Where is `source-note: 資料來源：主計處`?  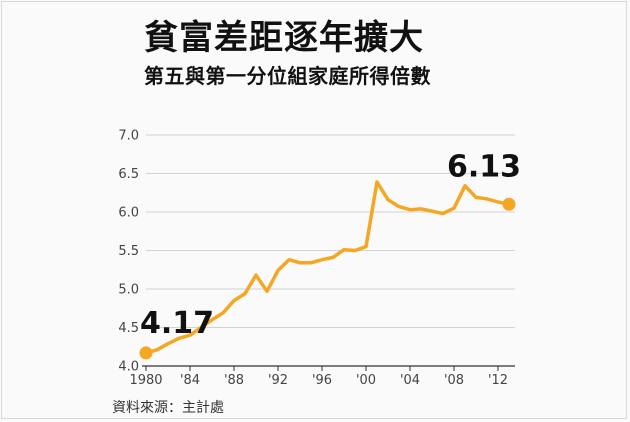
source-note: 資料來源：主計處 is located at coordinates (168, 408).